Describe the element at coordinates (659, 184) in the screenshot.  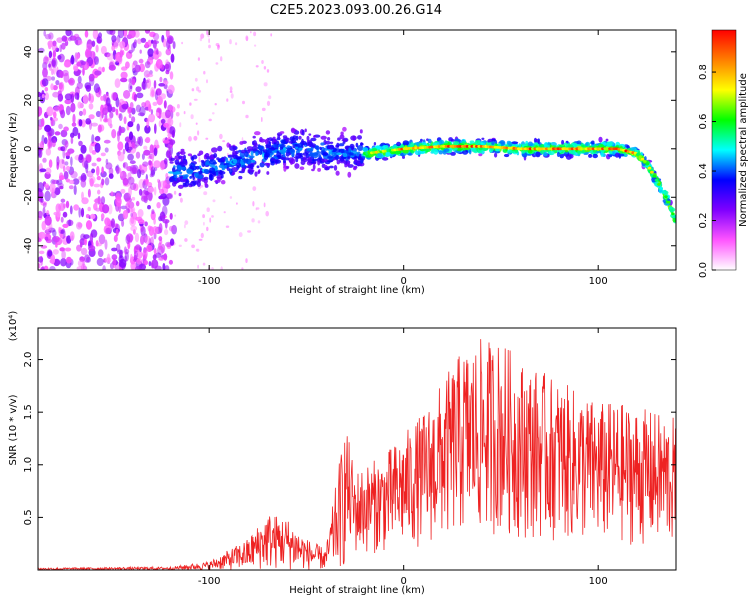
I see `spectrogram-ridge-mark` at that location.